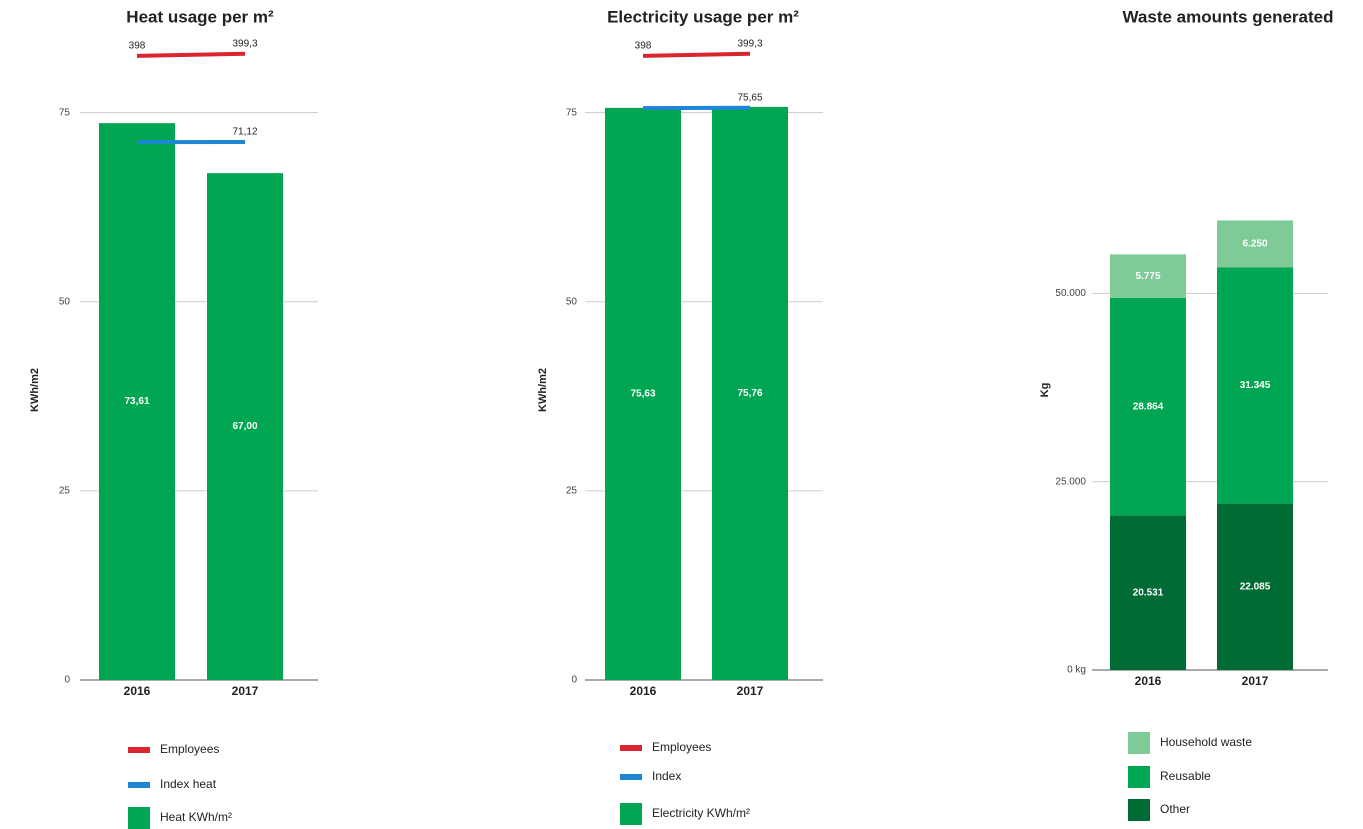 Image resolution: width=1363 pixels, height=829 pixels. I want to click on line-label: 75,65, so click(749, 97).